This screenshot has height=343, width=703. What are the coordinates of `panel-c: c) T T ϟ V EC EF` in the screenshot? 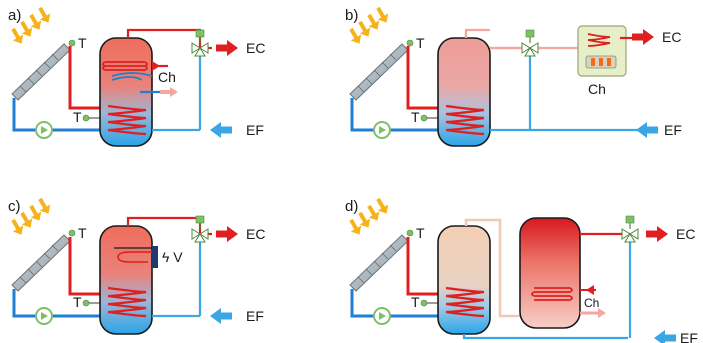 It's located at (136, 265).